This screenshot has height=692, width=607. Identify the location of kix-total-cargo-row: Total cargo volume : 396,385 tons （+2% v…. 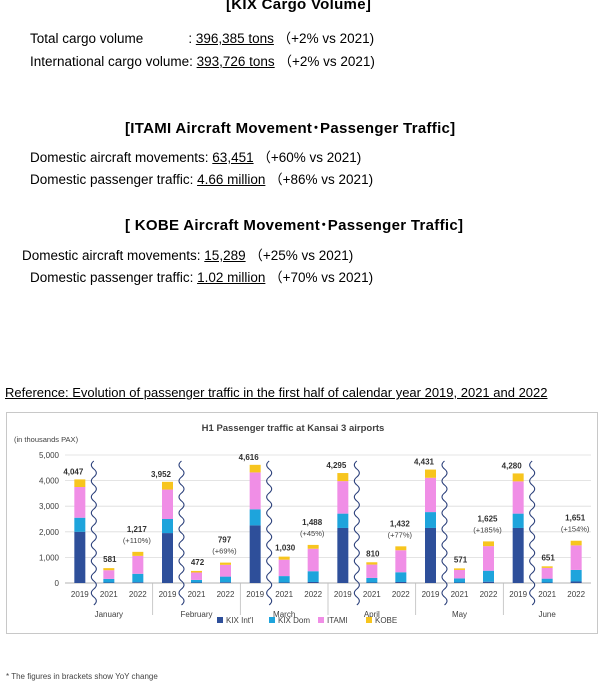
(202, 37).